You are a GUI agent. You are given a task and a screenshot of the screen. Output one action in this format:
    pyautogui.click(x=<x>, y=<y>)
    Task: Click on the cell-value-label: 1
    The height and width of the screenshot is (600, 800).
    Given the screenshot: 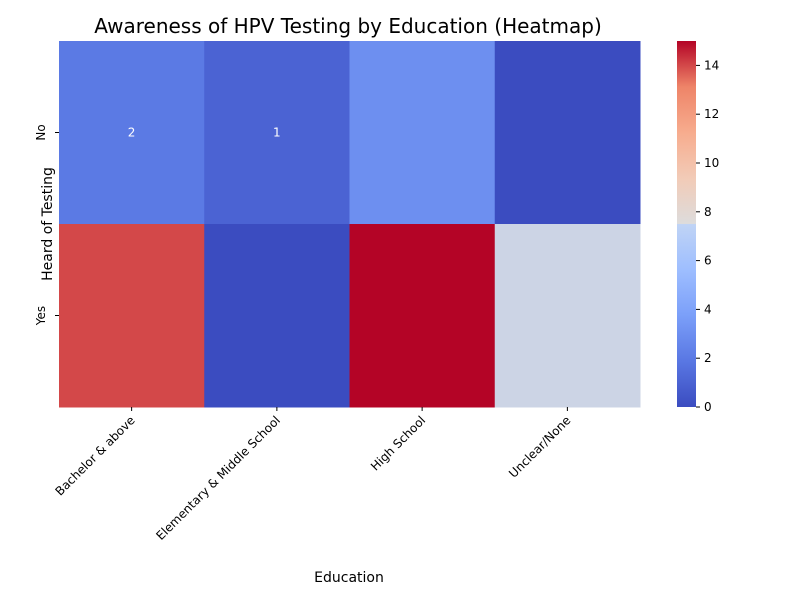 What is the action you would take?
    pyautogui.click(x=277, y=133)
    